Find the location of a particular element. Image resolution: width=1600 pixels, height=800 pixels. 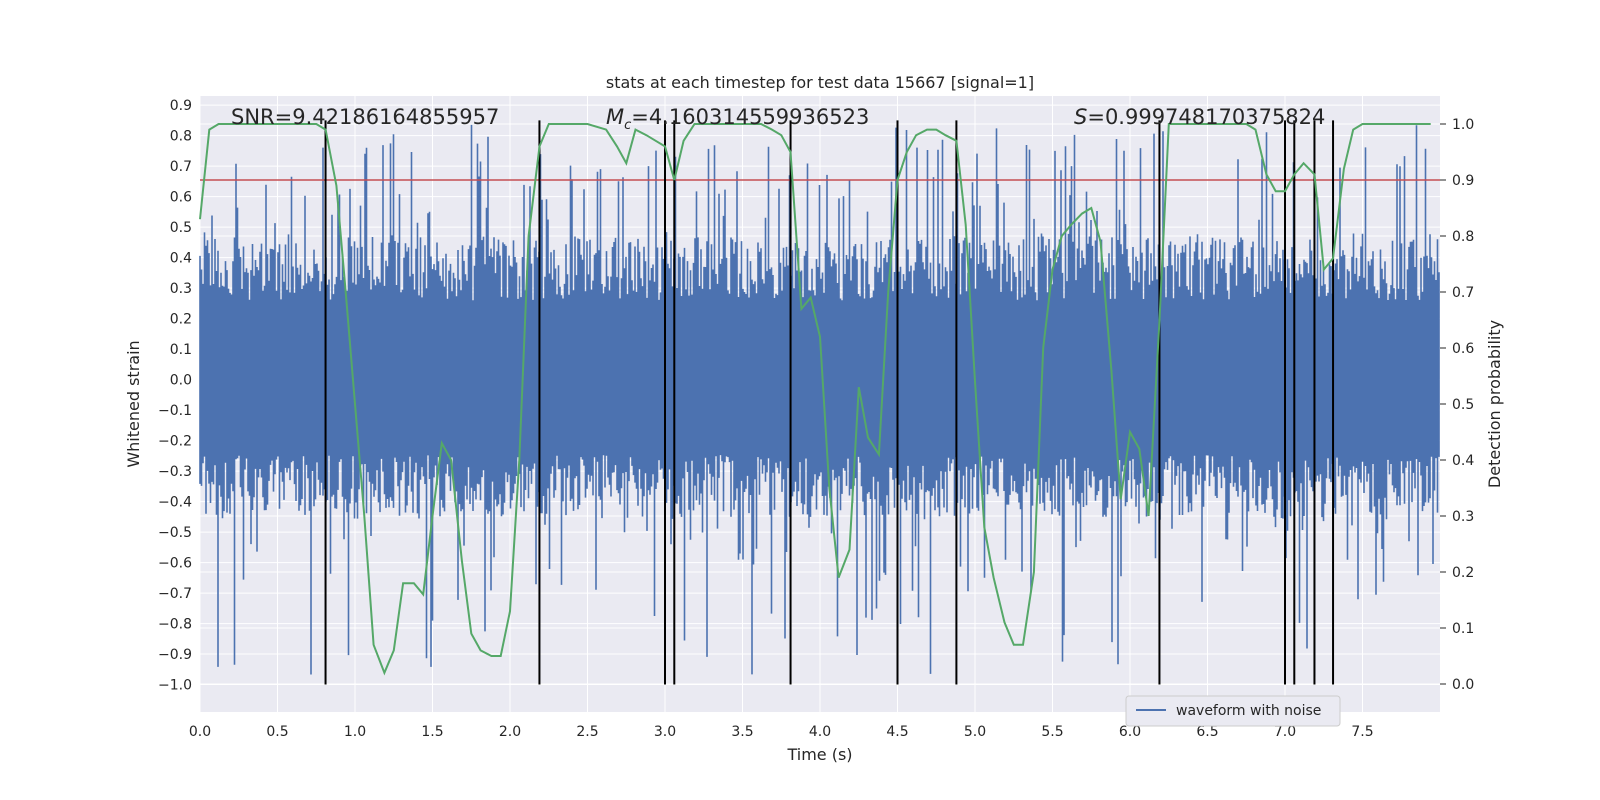

x-tick-label: 1.0 is located at coordinates (355, 732).